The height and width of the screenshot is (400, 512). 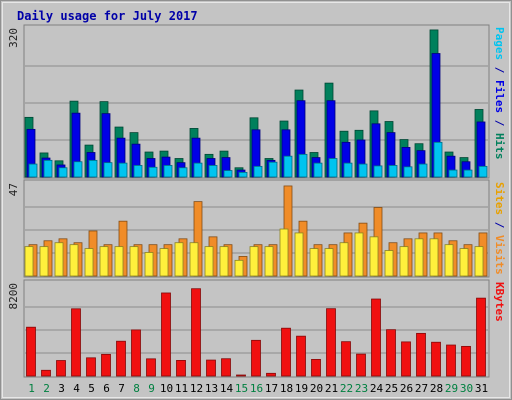 What do you see at coordinates (227, 388) in the screenshot?
I see `x-label-day-14: 14` at bounding box center [227, 388].